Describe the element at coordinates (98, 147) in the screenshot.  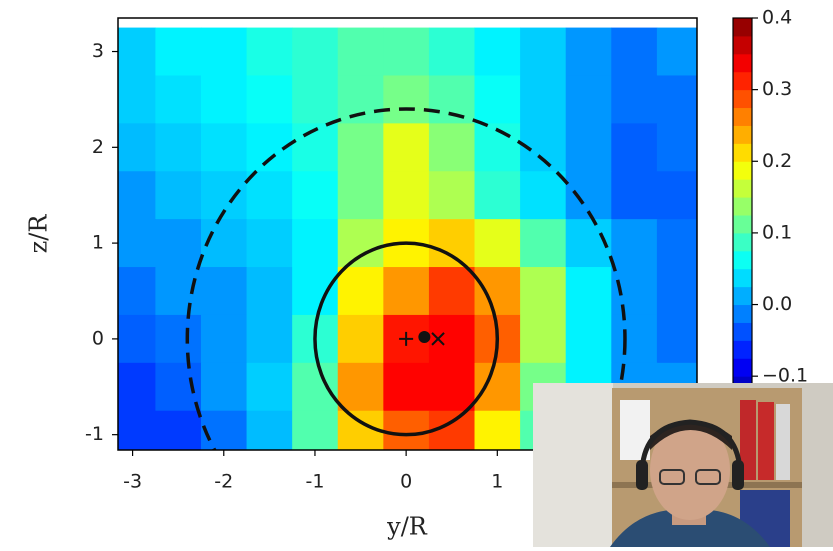
I see `y-tick-label: 2` at that location.